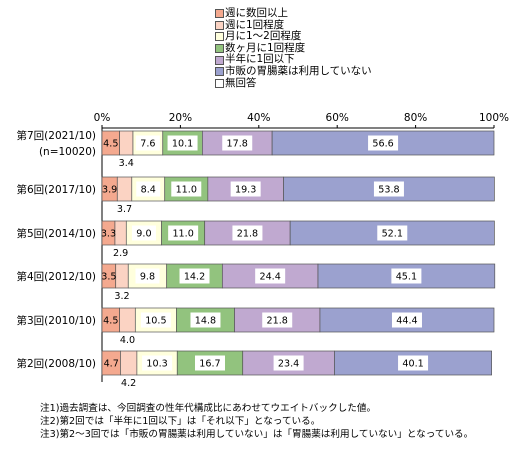 The image size is (516, 450). Describe the element at coordinates (241, 82) in the screenshot. I see `legend-label: 無回答` at that location.